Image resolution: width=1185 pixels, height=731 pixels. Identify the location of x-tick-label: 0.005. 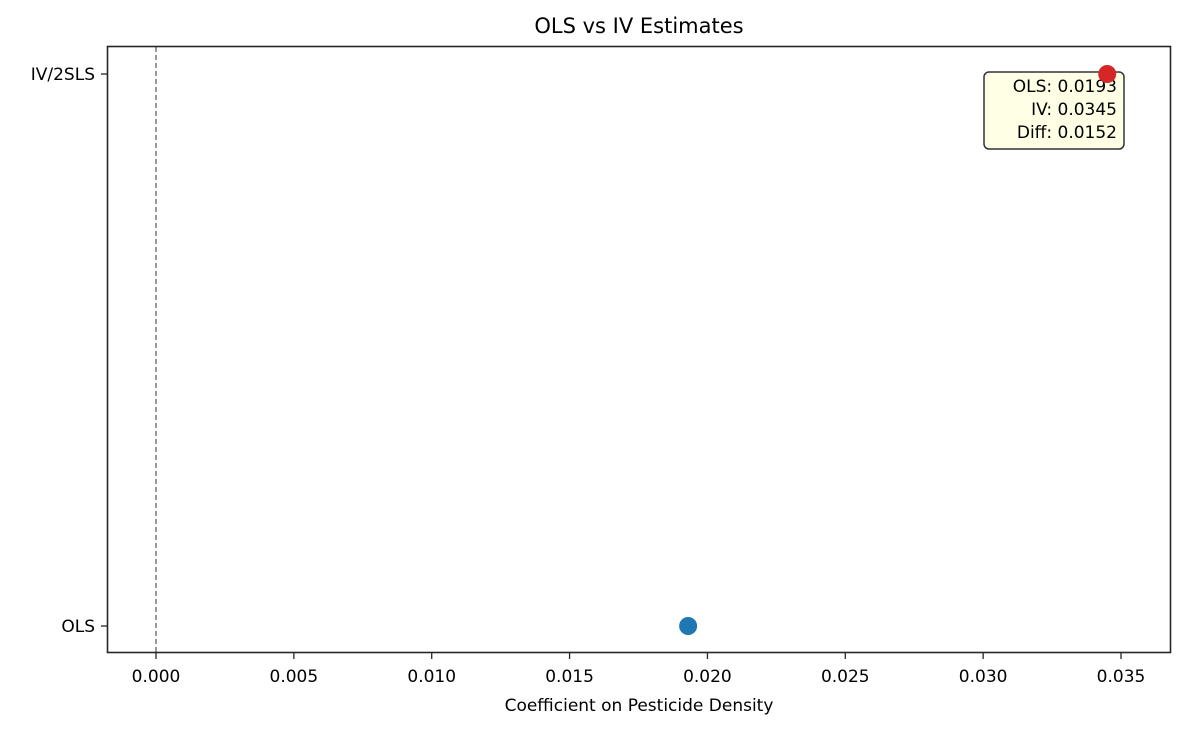
(294, 677).